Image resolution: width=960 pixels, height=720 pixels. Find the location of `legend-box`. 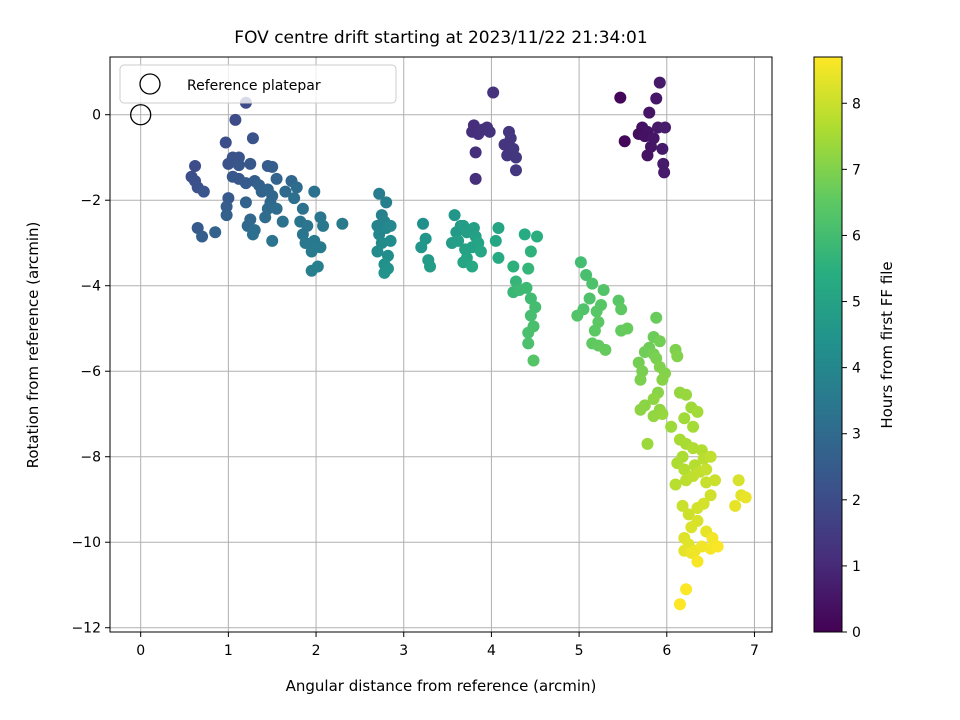

legend-box is located at coordinates (258, 84).